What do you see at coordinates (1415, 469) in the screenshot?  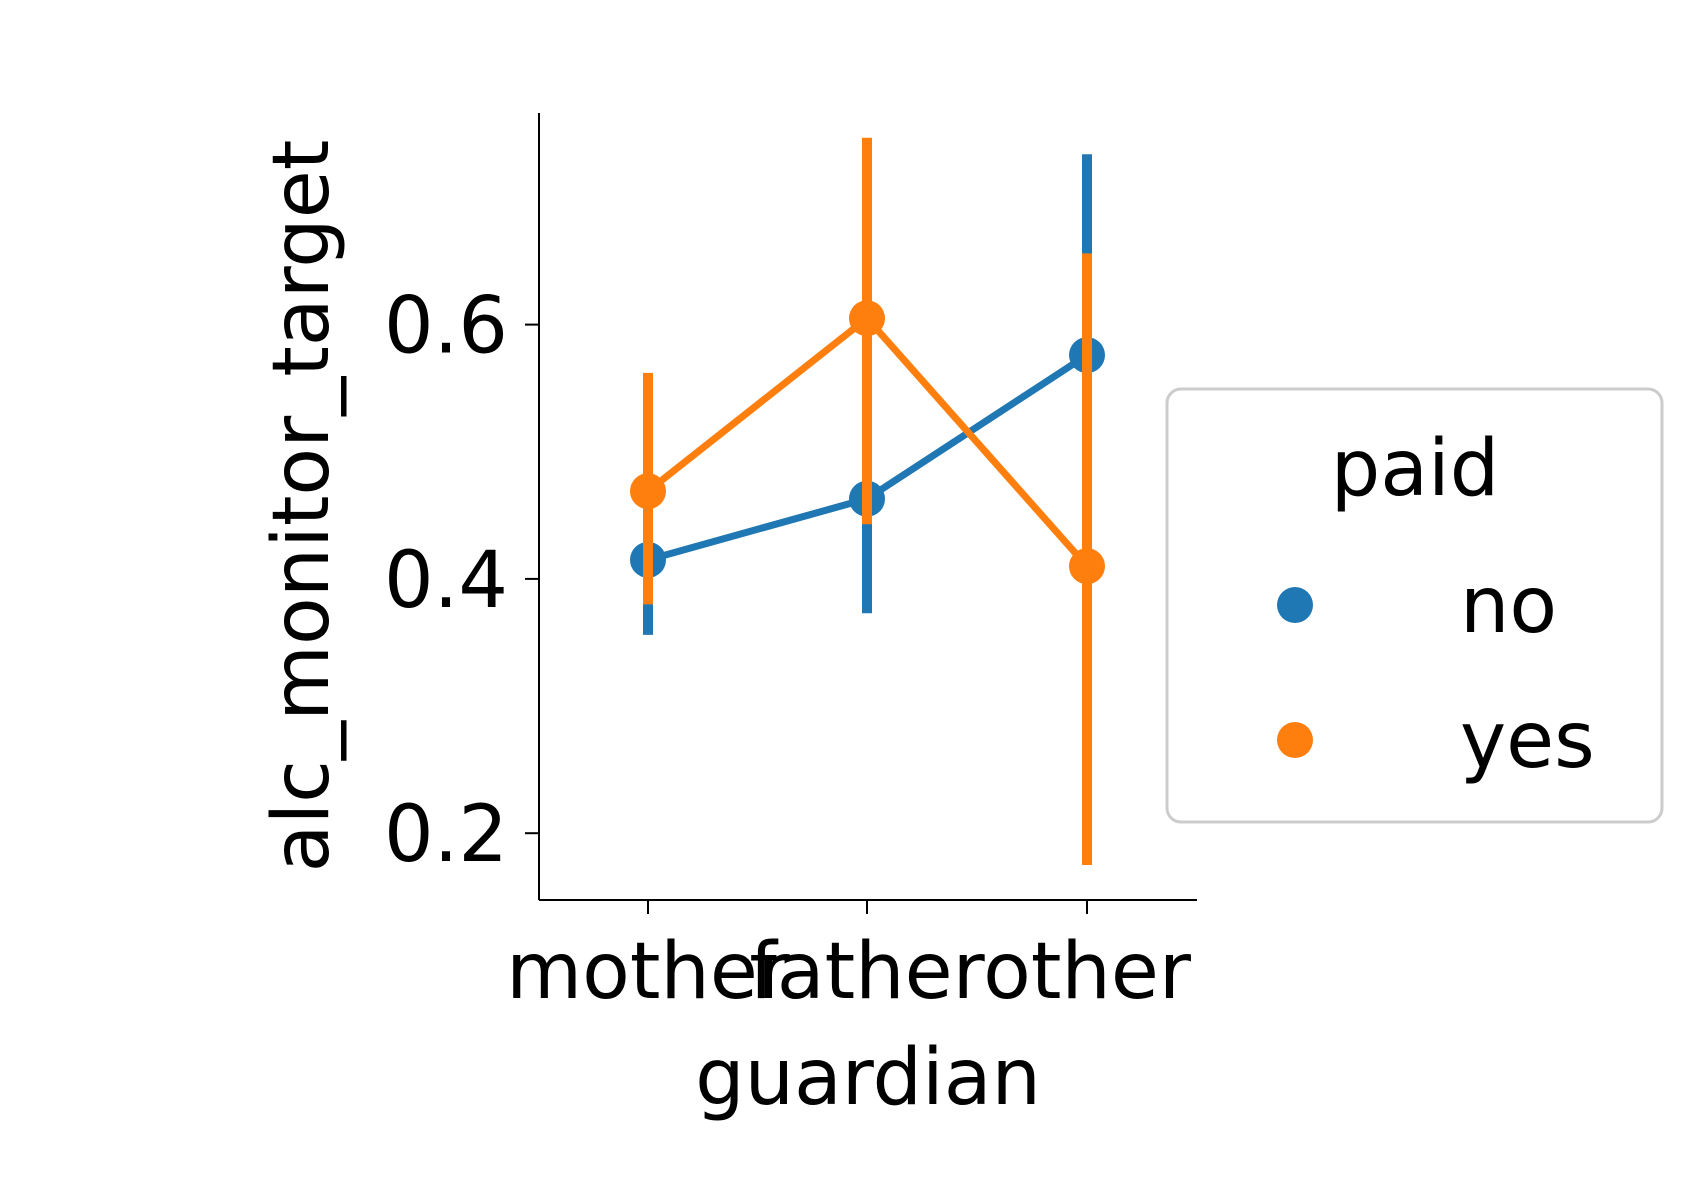 I see `legend-title: paid` at bounding box center [1415, 469].